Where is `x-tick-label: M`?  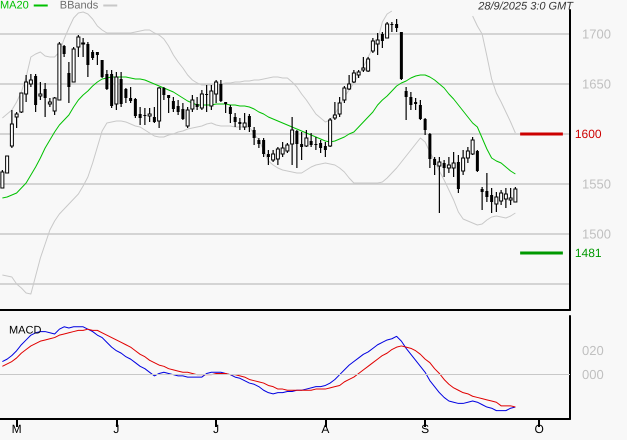
x-tick-label: M is located at coordinates (17, 429).